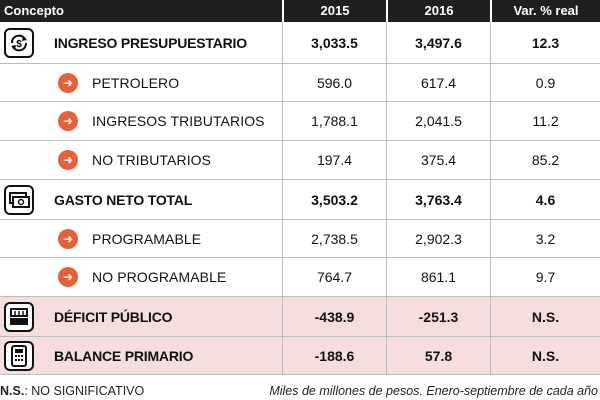 The width and height of the screenshot is (600, 400). What do you see at coordinates (438, 355) in the screenshot?
I see `cell-2016: 57.8` at bounding box center [438, 355].